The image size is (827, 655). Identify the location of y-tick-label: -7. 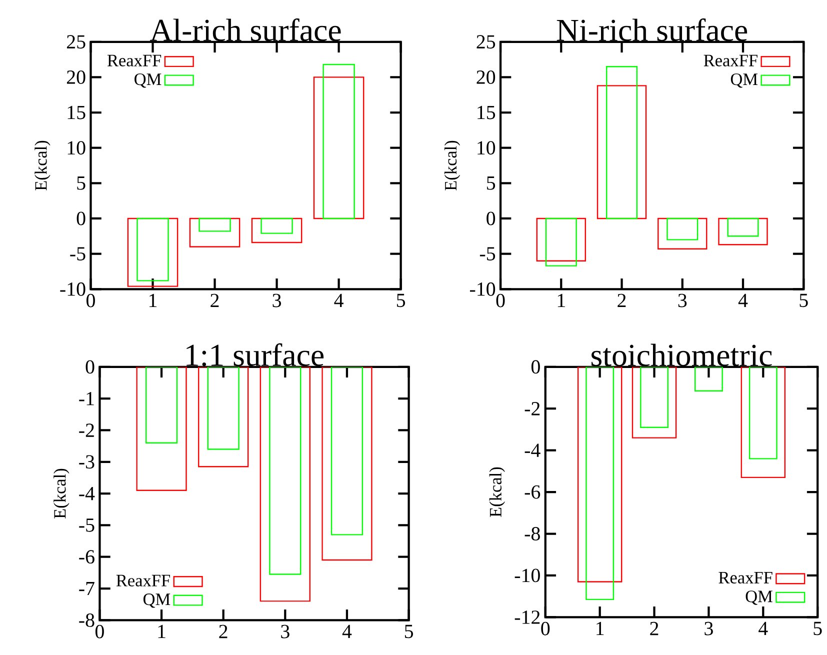
(86, 589).